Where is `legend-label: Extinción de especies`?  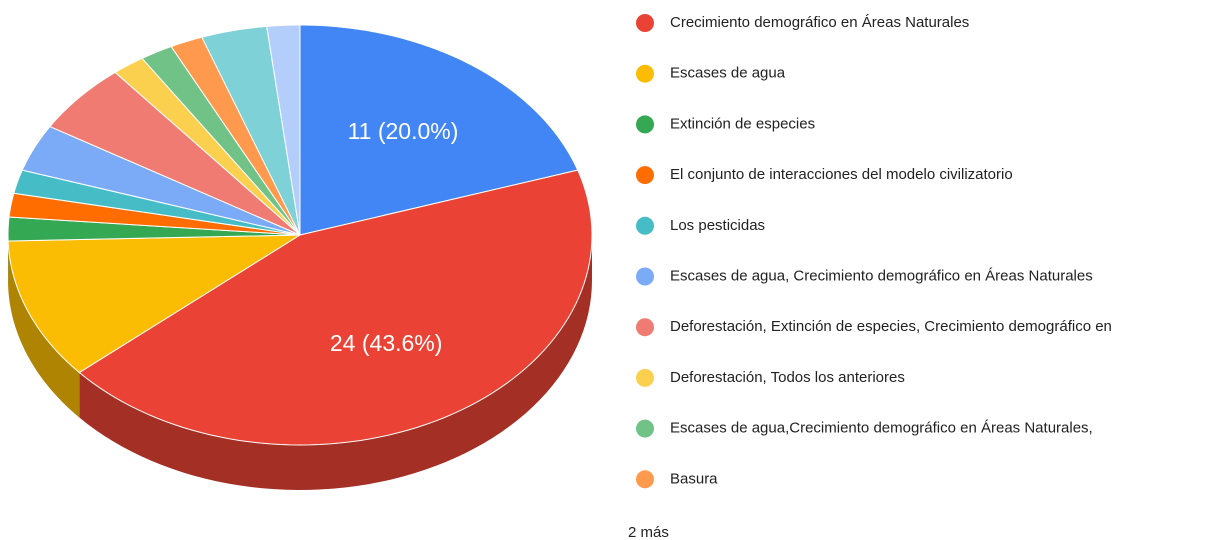 legend-label: Extinción de especies is located at coordinates (742, 123).